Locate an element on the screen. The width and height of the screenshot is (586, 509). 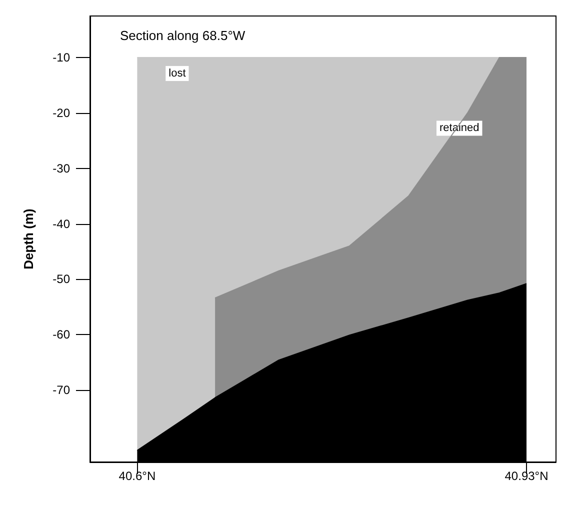
series-label: lost is located at coordinates (177, 74).